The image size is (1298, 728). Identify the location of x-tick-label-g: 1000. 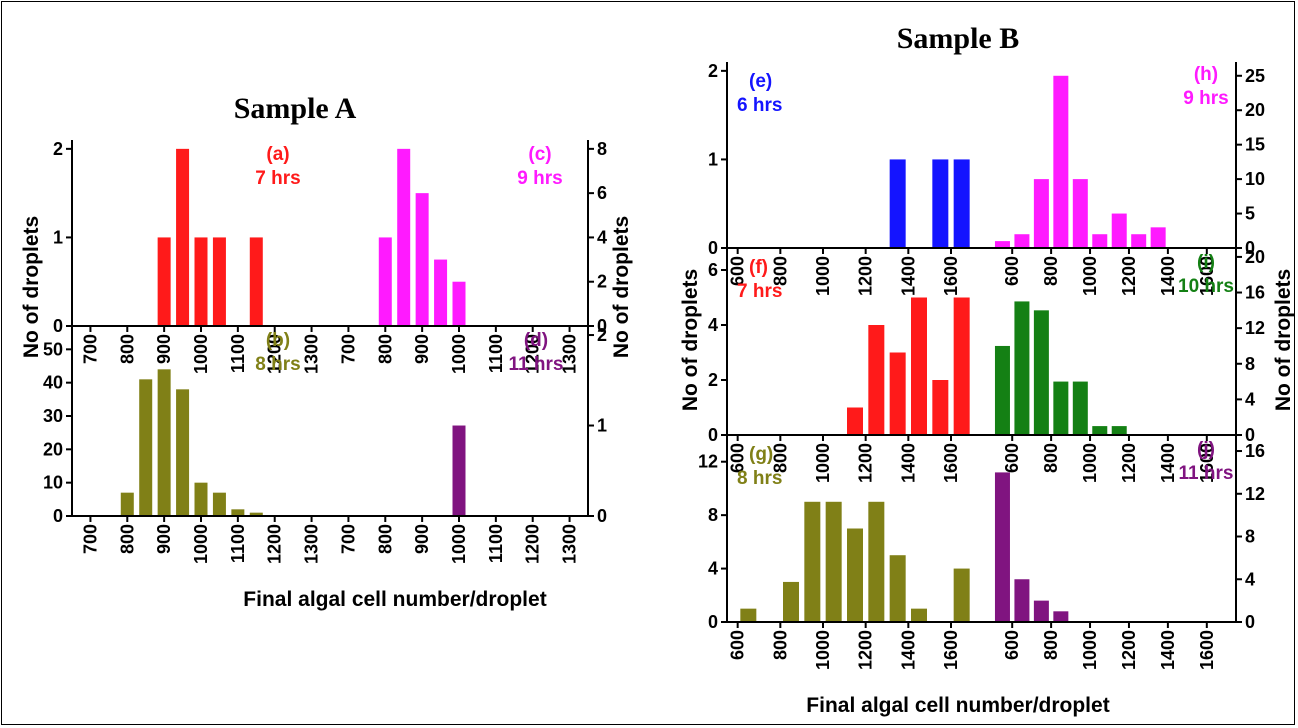
(823, 650).